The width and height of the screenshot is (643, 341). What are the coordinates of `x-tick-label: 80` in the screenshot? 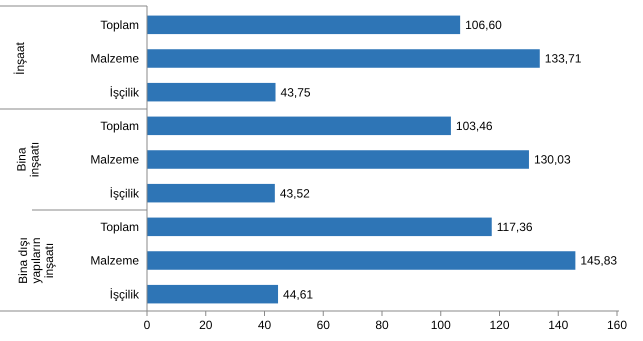 It's located at (382, 325).